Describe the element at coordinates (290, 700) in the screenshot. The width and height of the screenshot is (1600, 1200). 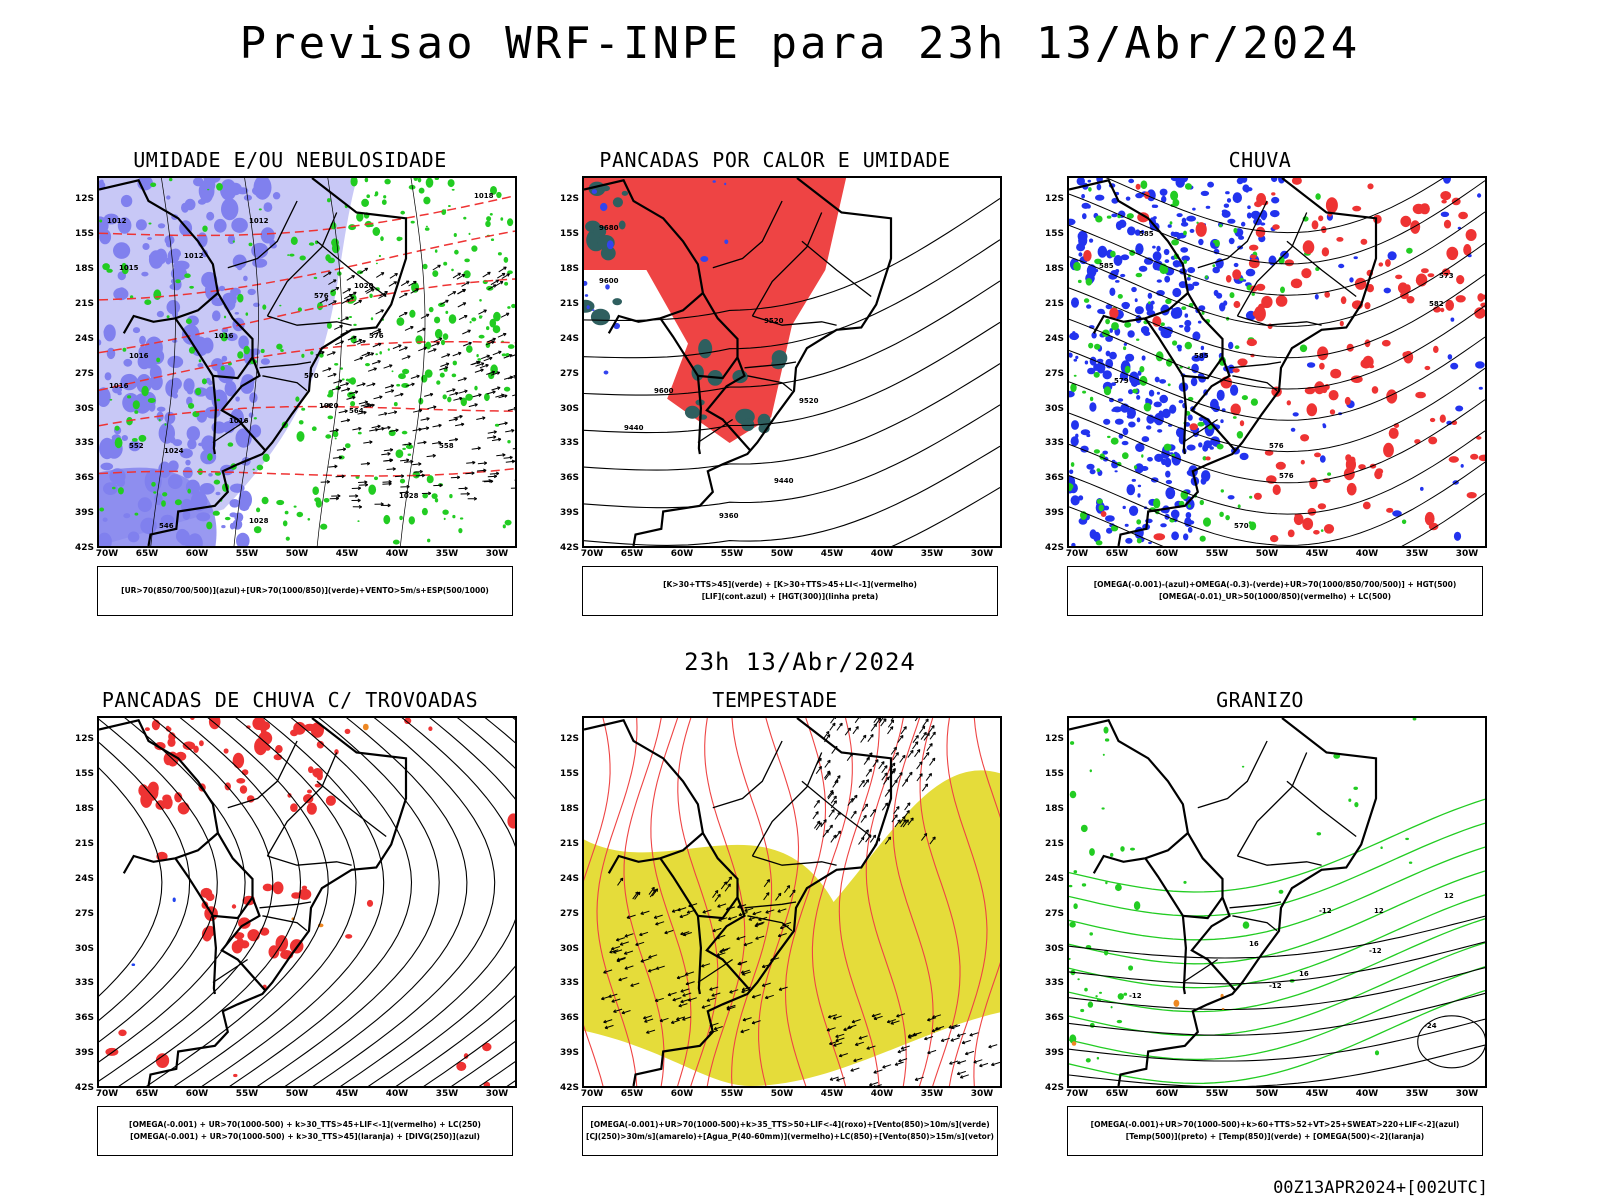
I see `panel-title: PANCADAS DE CHUVA C/ TROVOADAS` at that location.